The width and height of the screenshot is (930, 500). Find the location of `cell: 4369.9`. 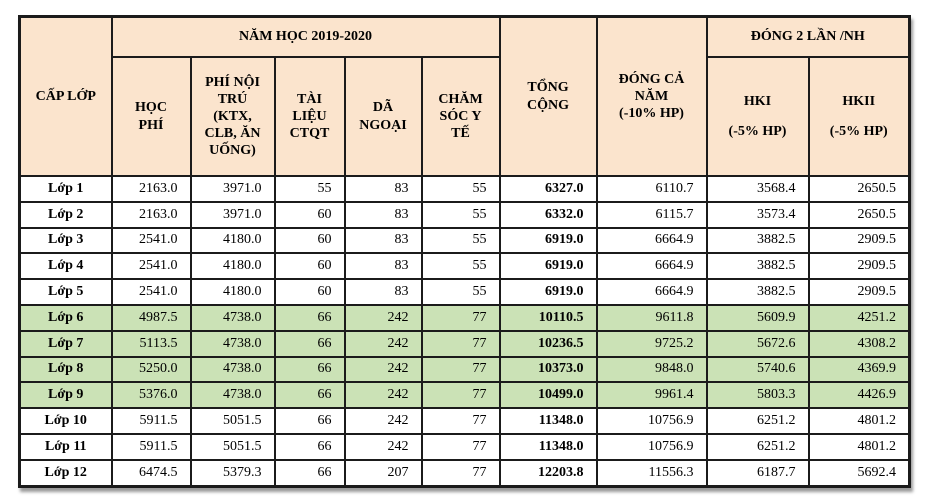

cell: 4369.9 is located at coordinates (859, 369).